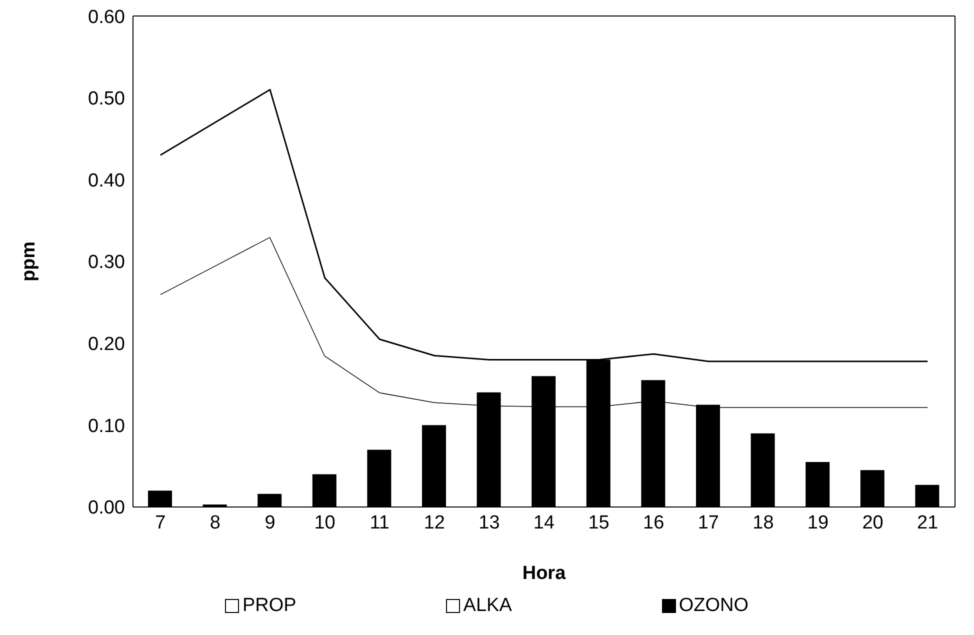 Image resolution: width=974 pixels, height=635 pixels. I want to click on legend-label: ALKA, so click(487, 606).